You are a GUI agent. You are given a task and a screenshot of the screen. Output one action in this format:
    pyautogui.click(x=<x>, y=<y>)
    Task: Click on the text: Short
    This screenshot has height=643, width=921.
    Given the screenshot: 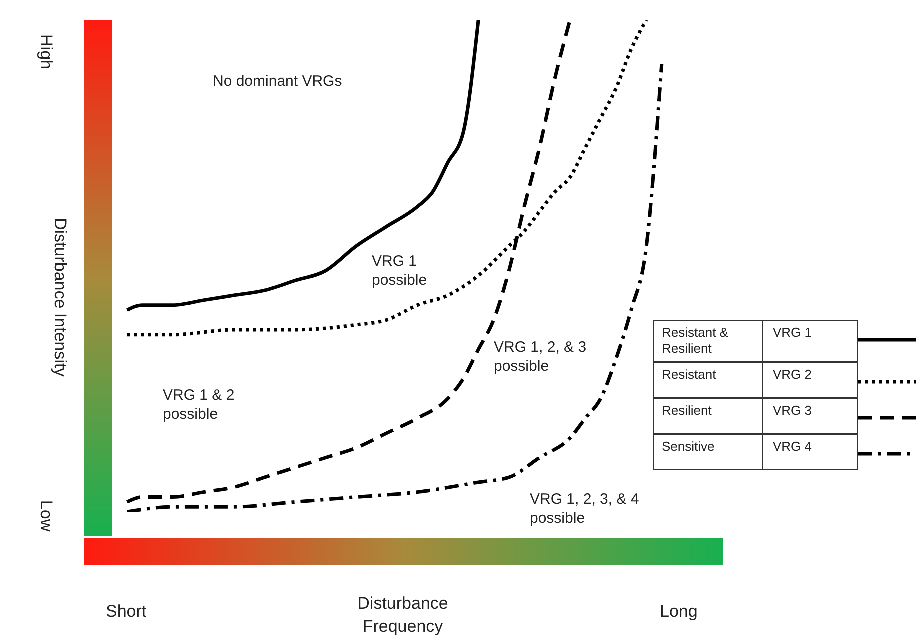 What is the action you would take?
    pyautogui.click(x=126, y=612)
    